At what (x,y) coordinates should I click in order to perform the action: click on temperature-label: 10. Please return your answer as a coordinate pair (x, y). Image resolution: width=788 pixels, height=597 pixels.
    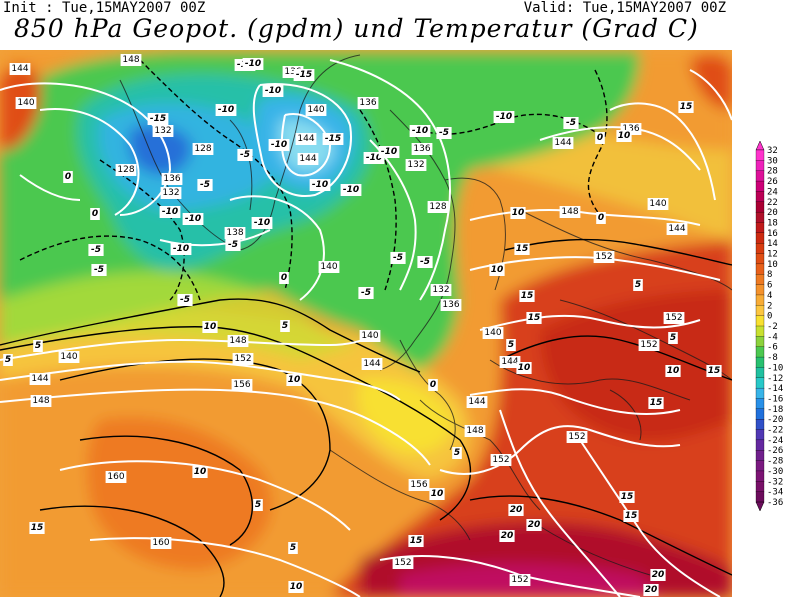
    Looking at the image, I should click on (524, 368).